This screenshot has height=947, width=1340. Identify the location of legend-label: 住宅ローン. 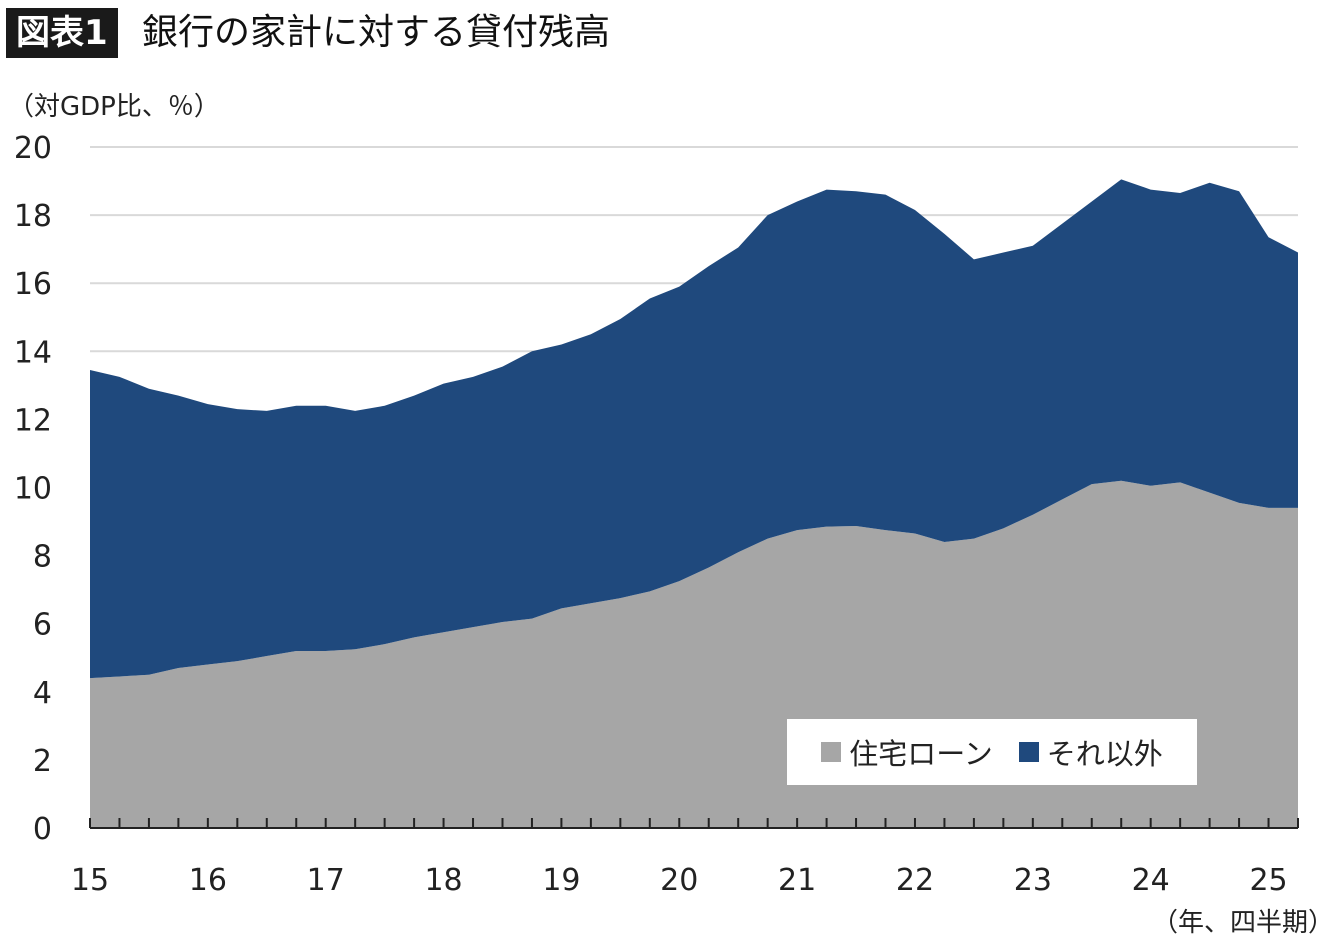
(921, 754).